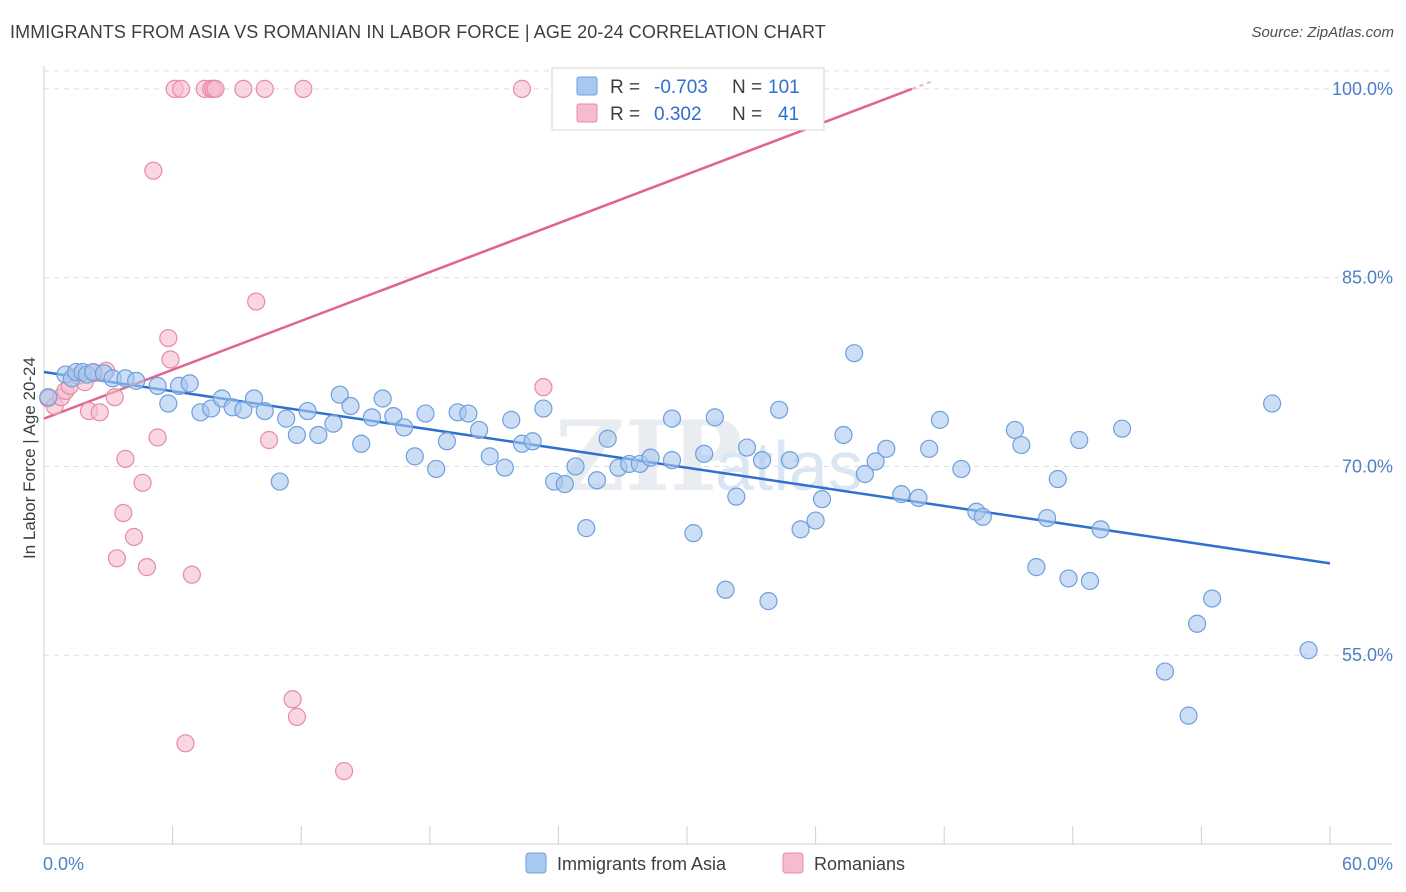  I want to click on correlation-legend: R = -0.703 N = 101 R = 0.302 N = 41, so click(688, 99).